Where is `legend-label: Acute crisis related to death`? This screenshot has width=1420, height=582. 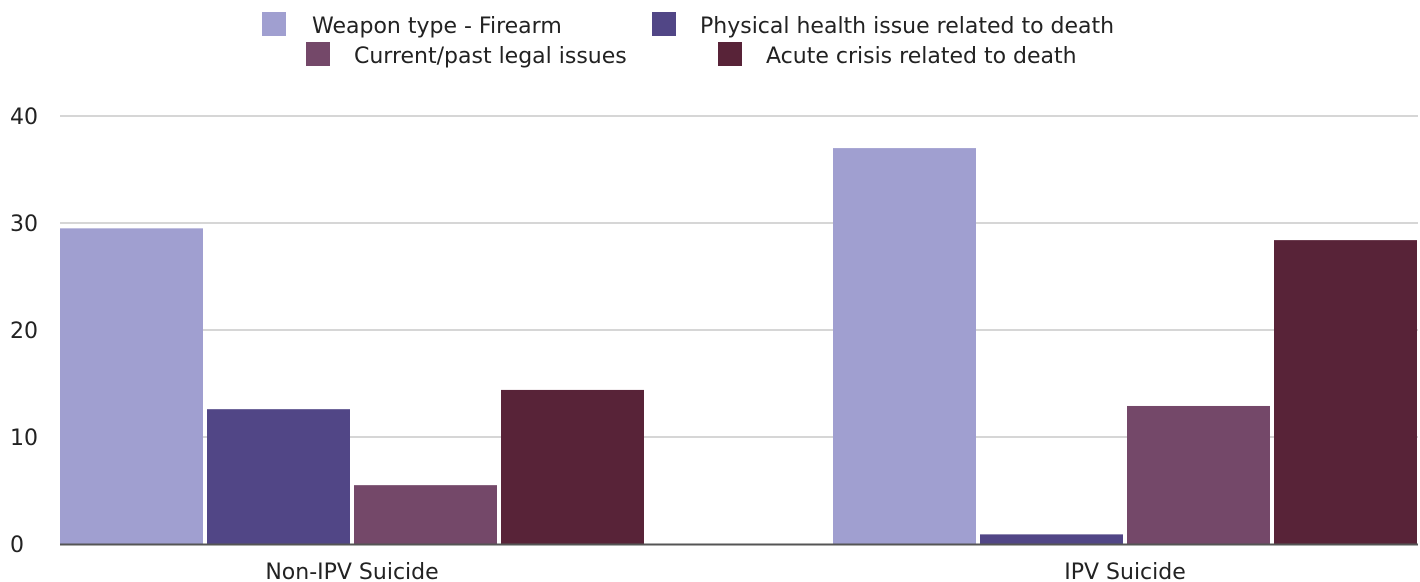 legend-label: Acute crisis related to death is located at coordinates (921, 56).